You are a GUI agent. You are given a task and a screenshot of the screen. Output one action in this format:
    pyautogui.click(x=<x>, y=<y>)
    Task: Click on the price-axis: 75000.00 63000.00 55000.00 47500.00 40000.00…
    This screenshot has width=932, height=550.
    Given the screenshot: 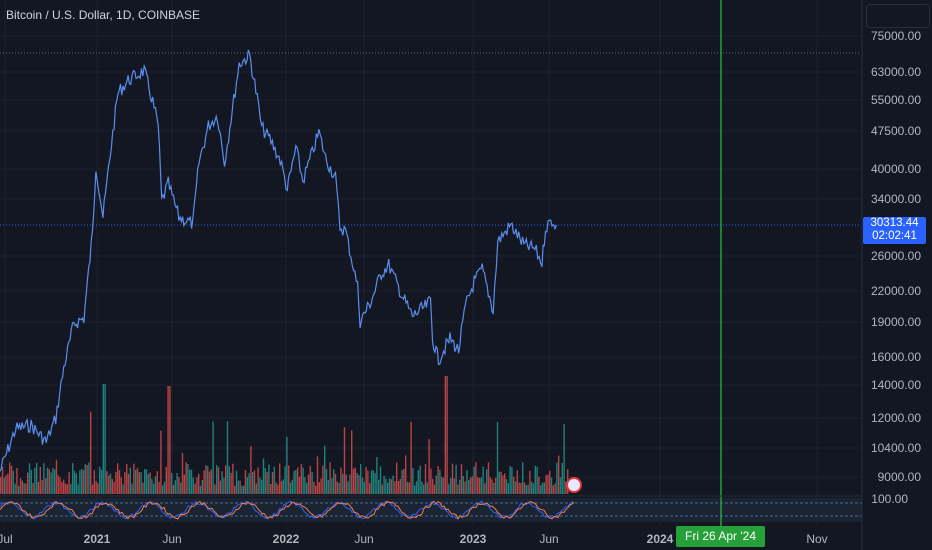 What is the action you would take?
    pyautogui.click(x=896, y=267)
    